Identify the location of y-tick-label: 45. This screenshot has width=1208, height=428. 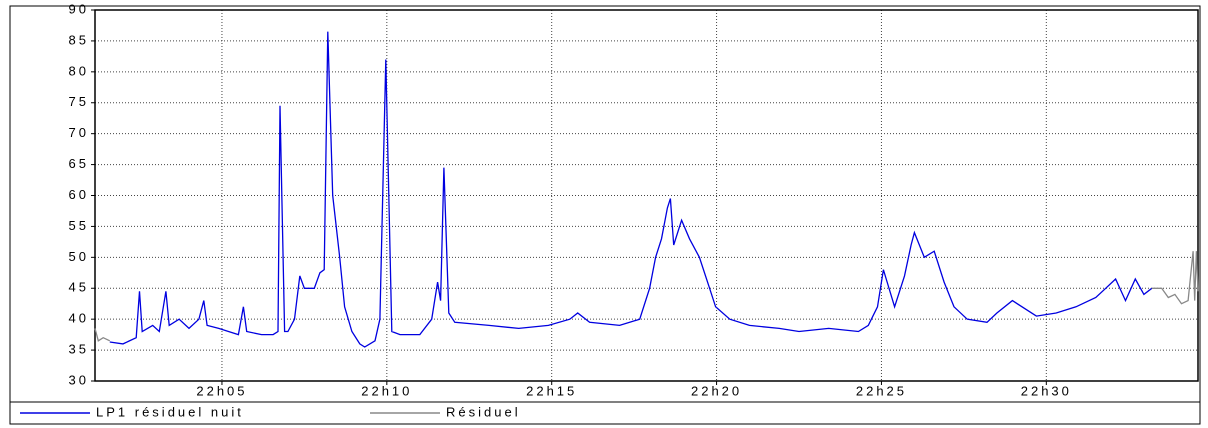
(79, 287).